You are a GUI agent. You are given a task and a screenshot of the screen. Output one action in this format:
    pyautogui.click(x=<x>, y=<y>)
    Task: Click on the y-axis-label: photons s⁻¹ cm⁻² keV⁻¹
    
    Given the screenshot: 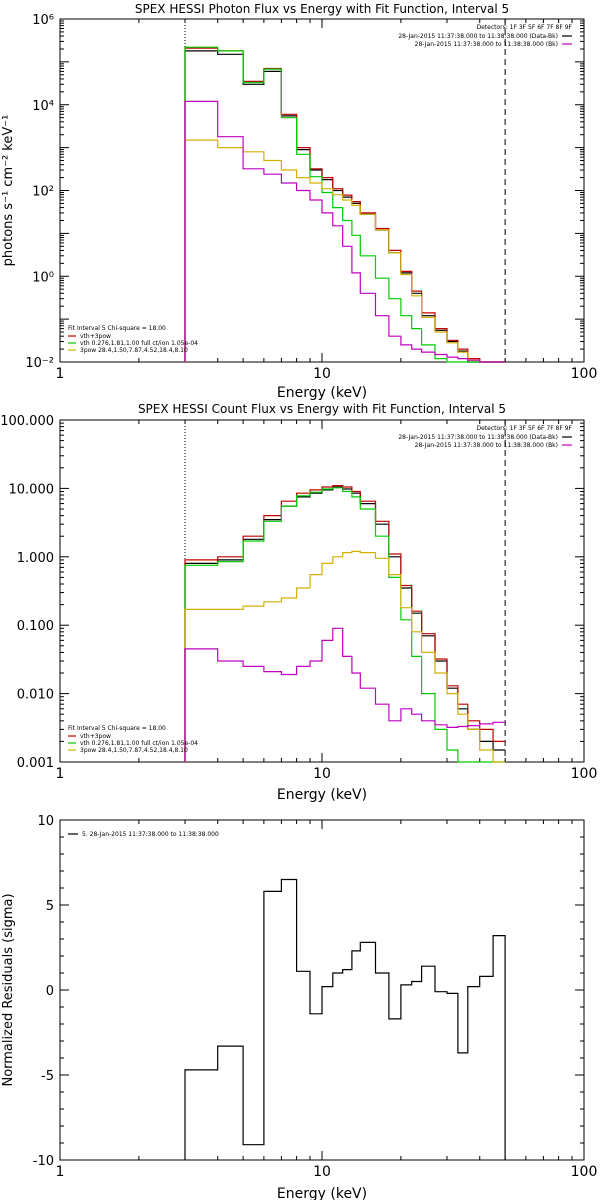 What is the action you would take?
    pyautogui.click(x=8, y=191)
    